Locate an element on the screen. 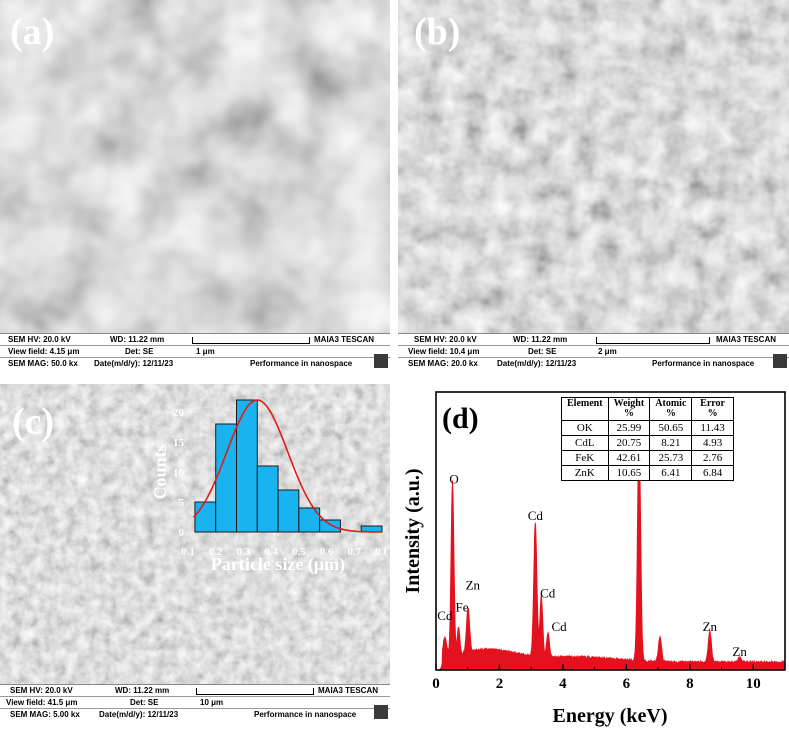 The width and height of the screenshot is (789, 730). histogram-y-axis-label: Counts is located at coordinates (160, 471).